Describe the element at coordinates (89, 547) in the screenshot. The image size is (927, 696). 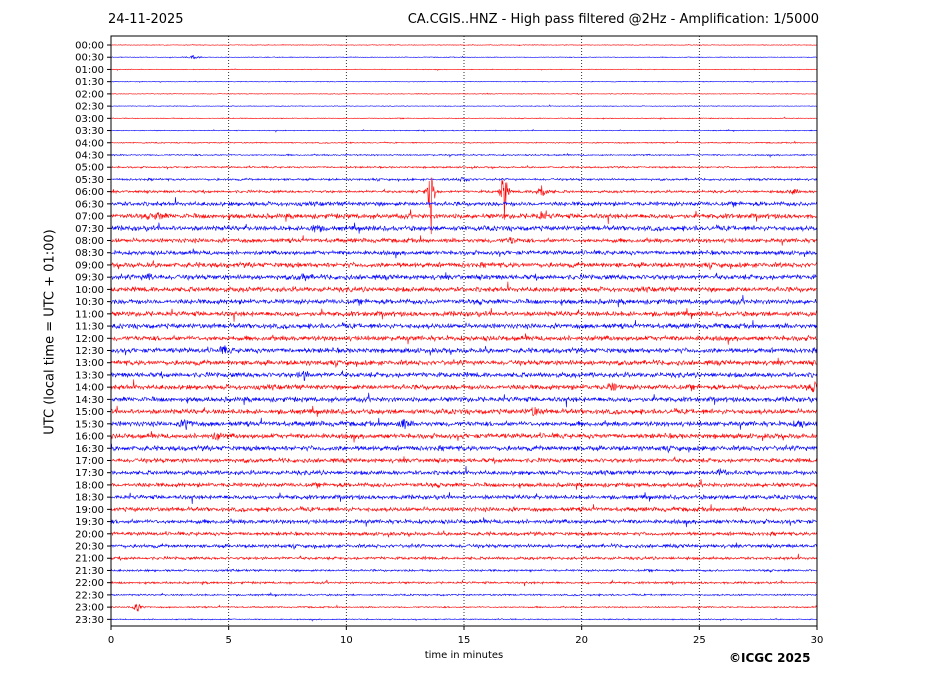
I see `y-tick-label: 20:30` at that location.